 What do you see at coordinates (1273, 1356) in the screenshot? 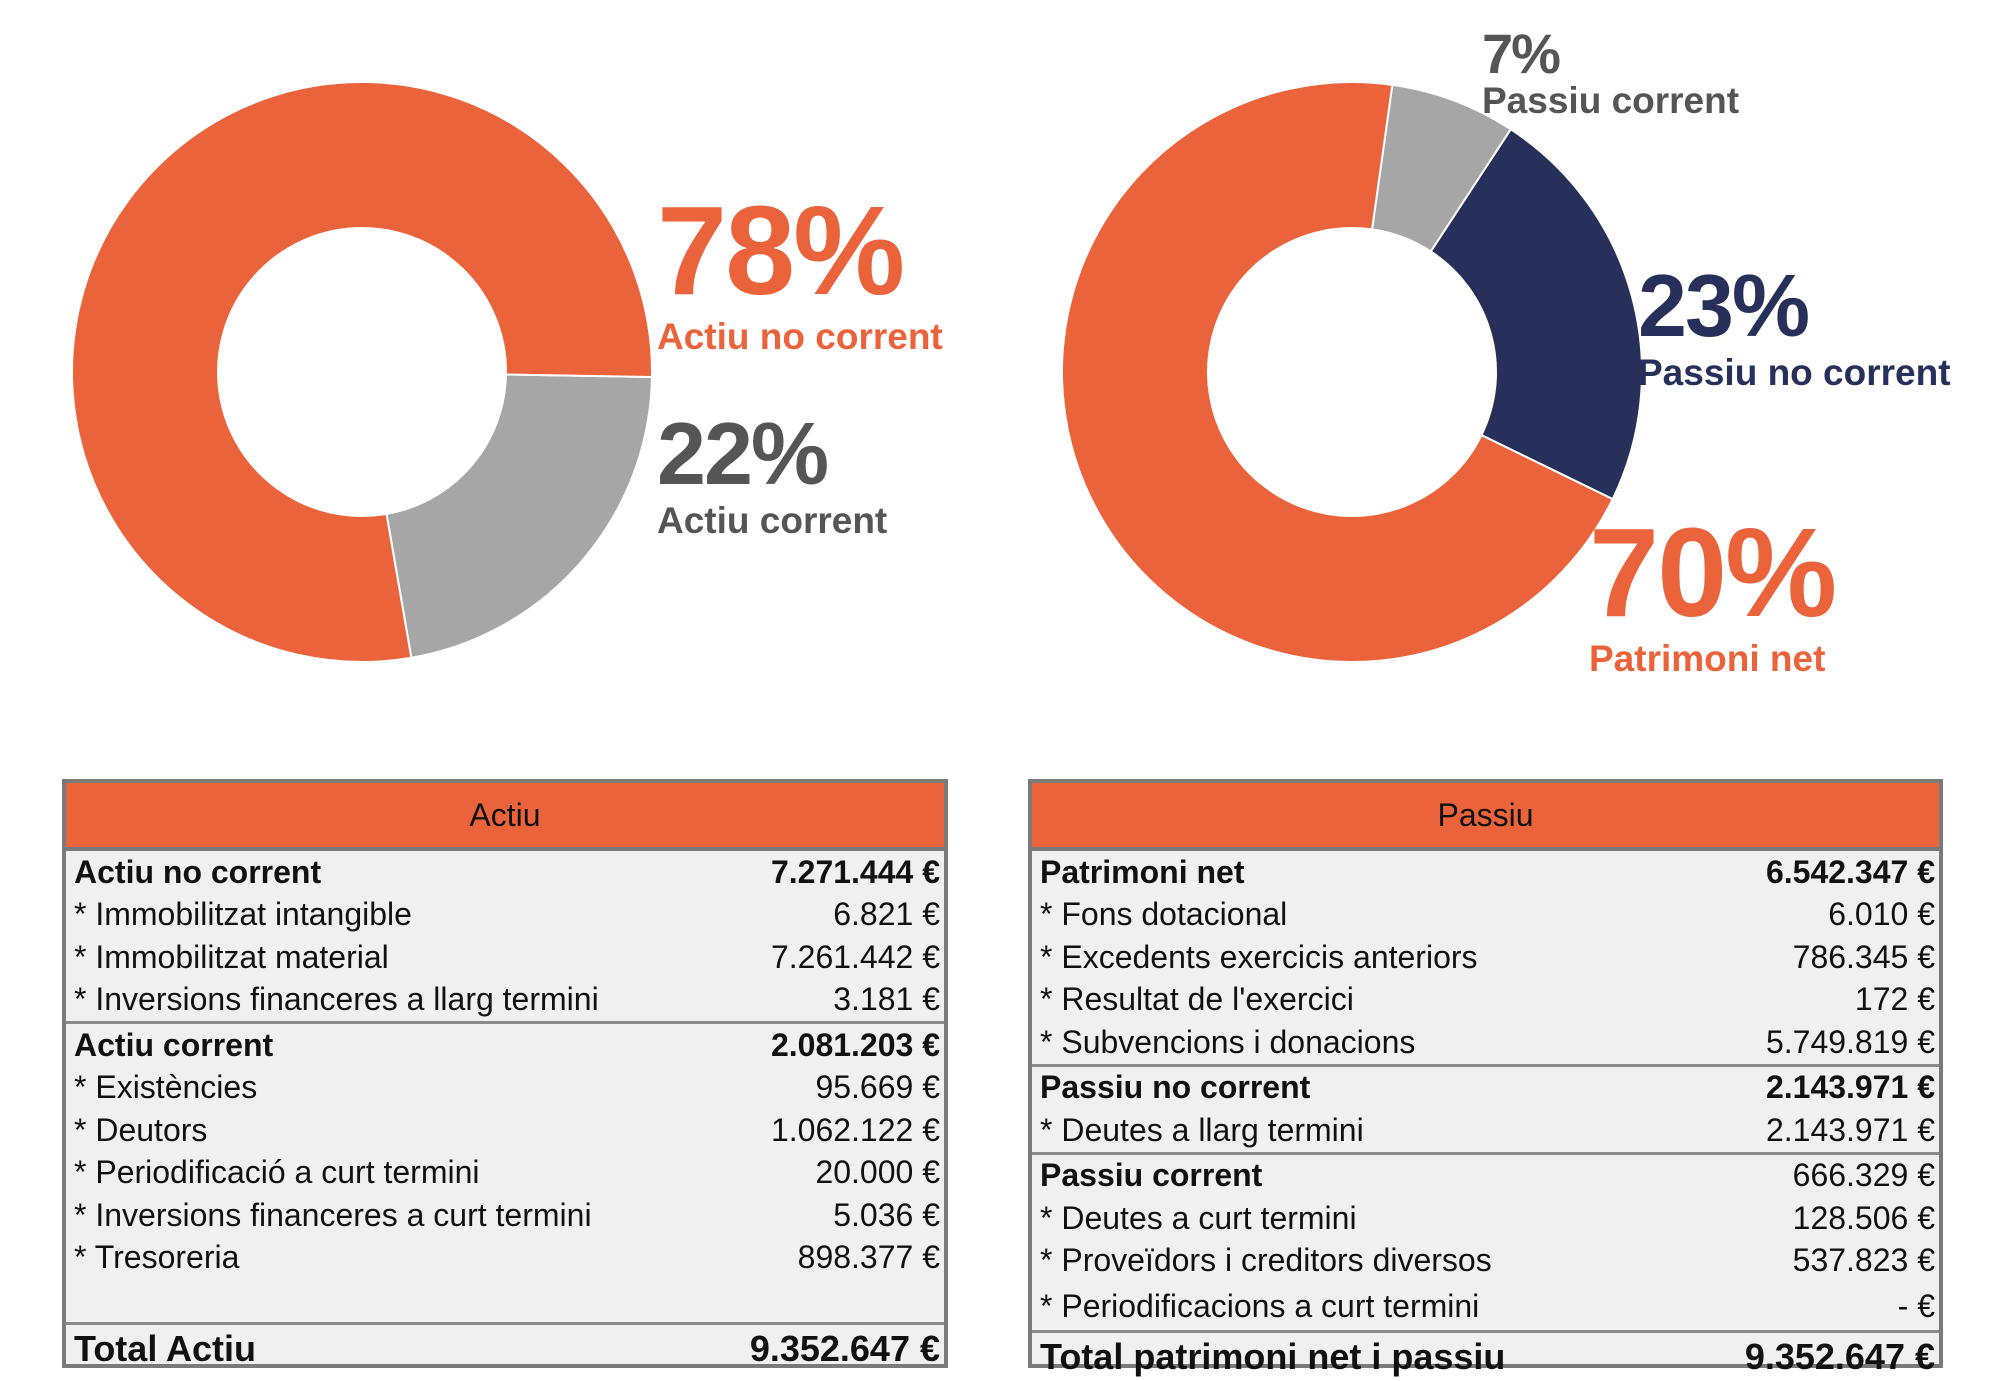
I see `total-label: Total patrimoni net i passiu` at bounding box center [1273, 1356].